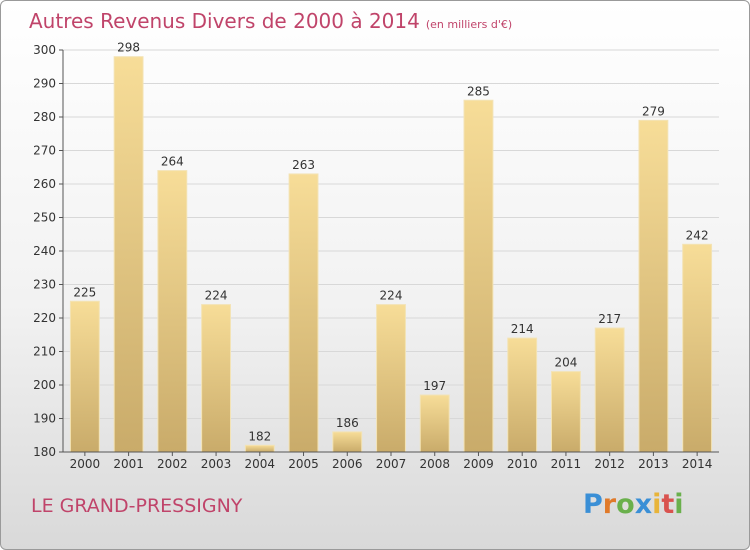 The width and height of the screenshot is (750, 550). Describe the element at coordinates (434, 386) in the screenshot. I see `bar-value-label: 197` at that location.